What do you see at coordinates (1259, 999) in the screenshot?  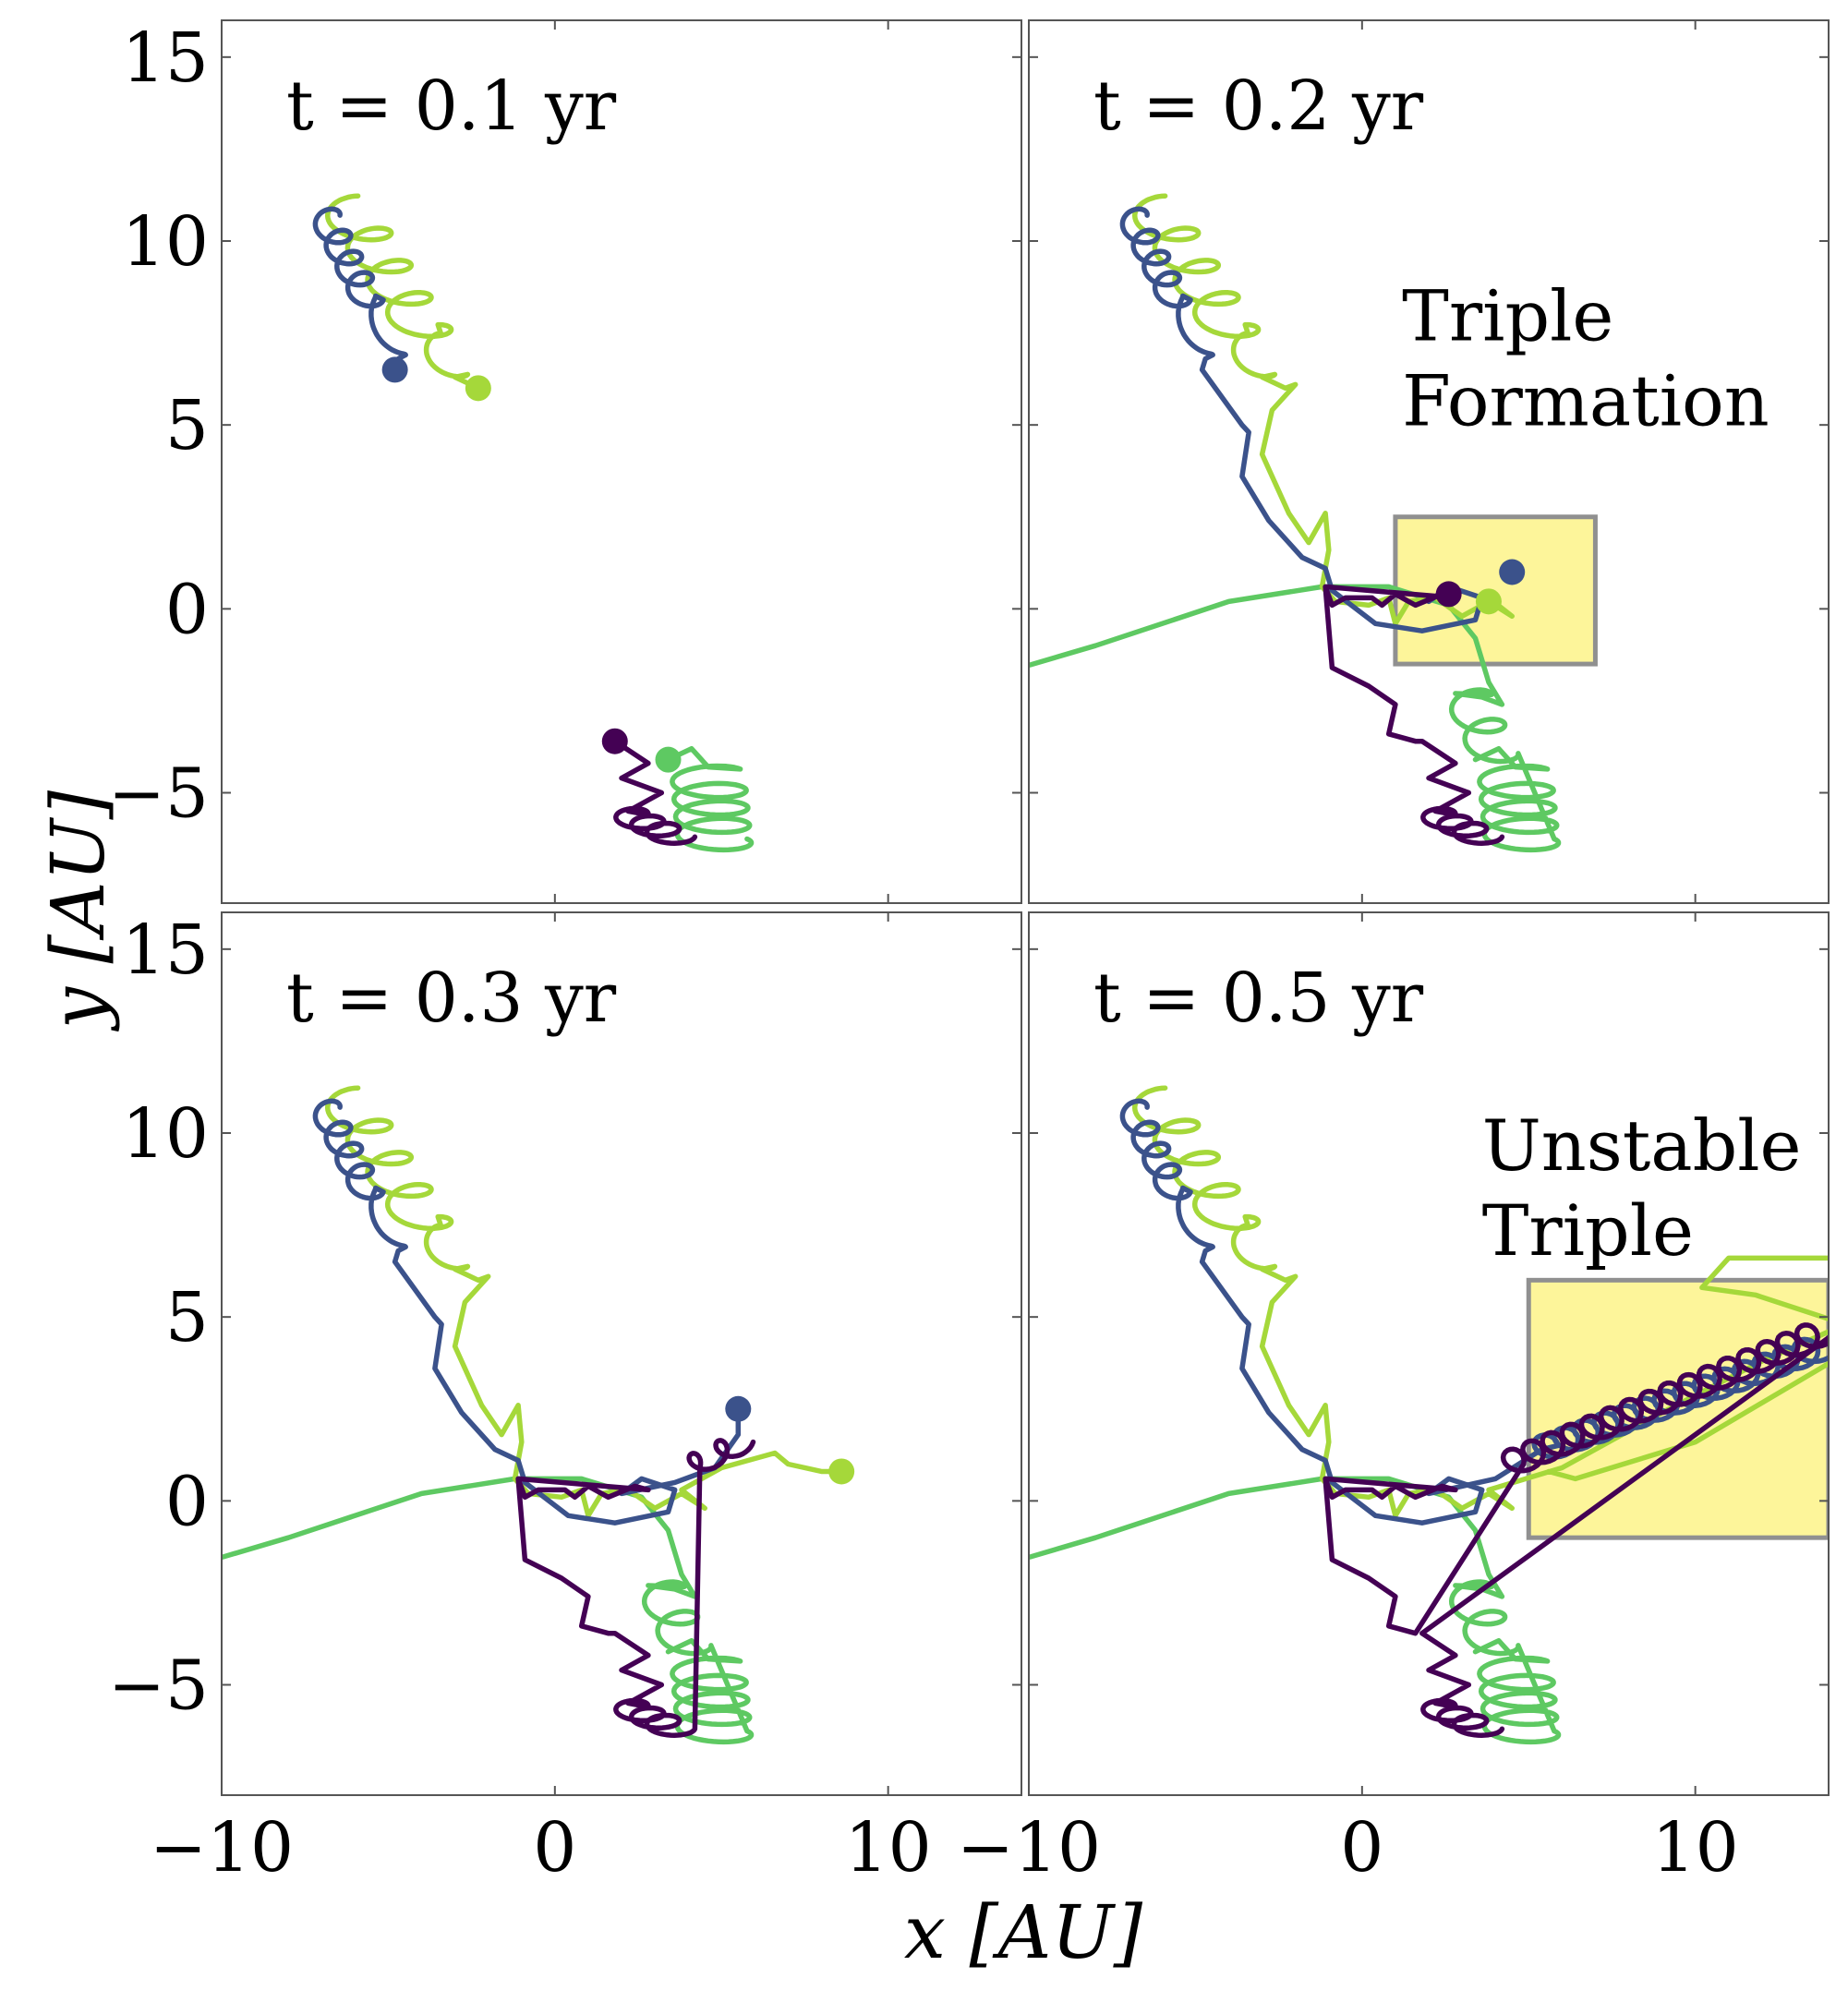 I see `panel-title: t = 0.5 yr` at bounding box center [1259, 999].